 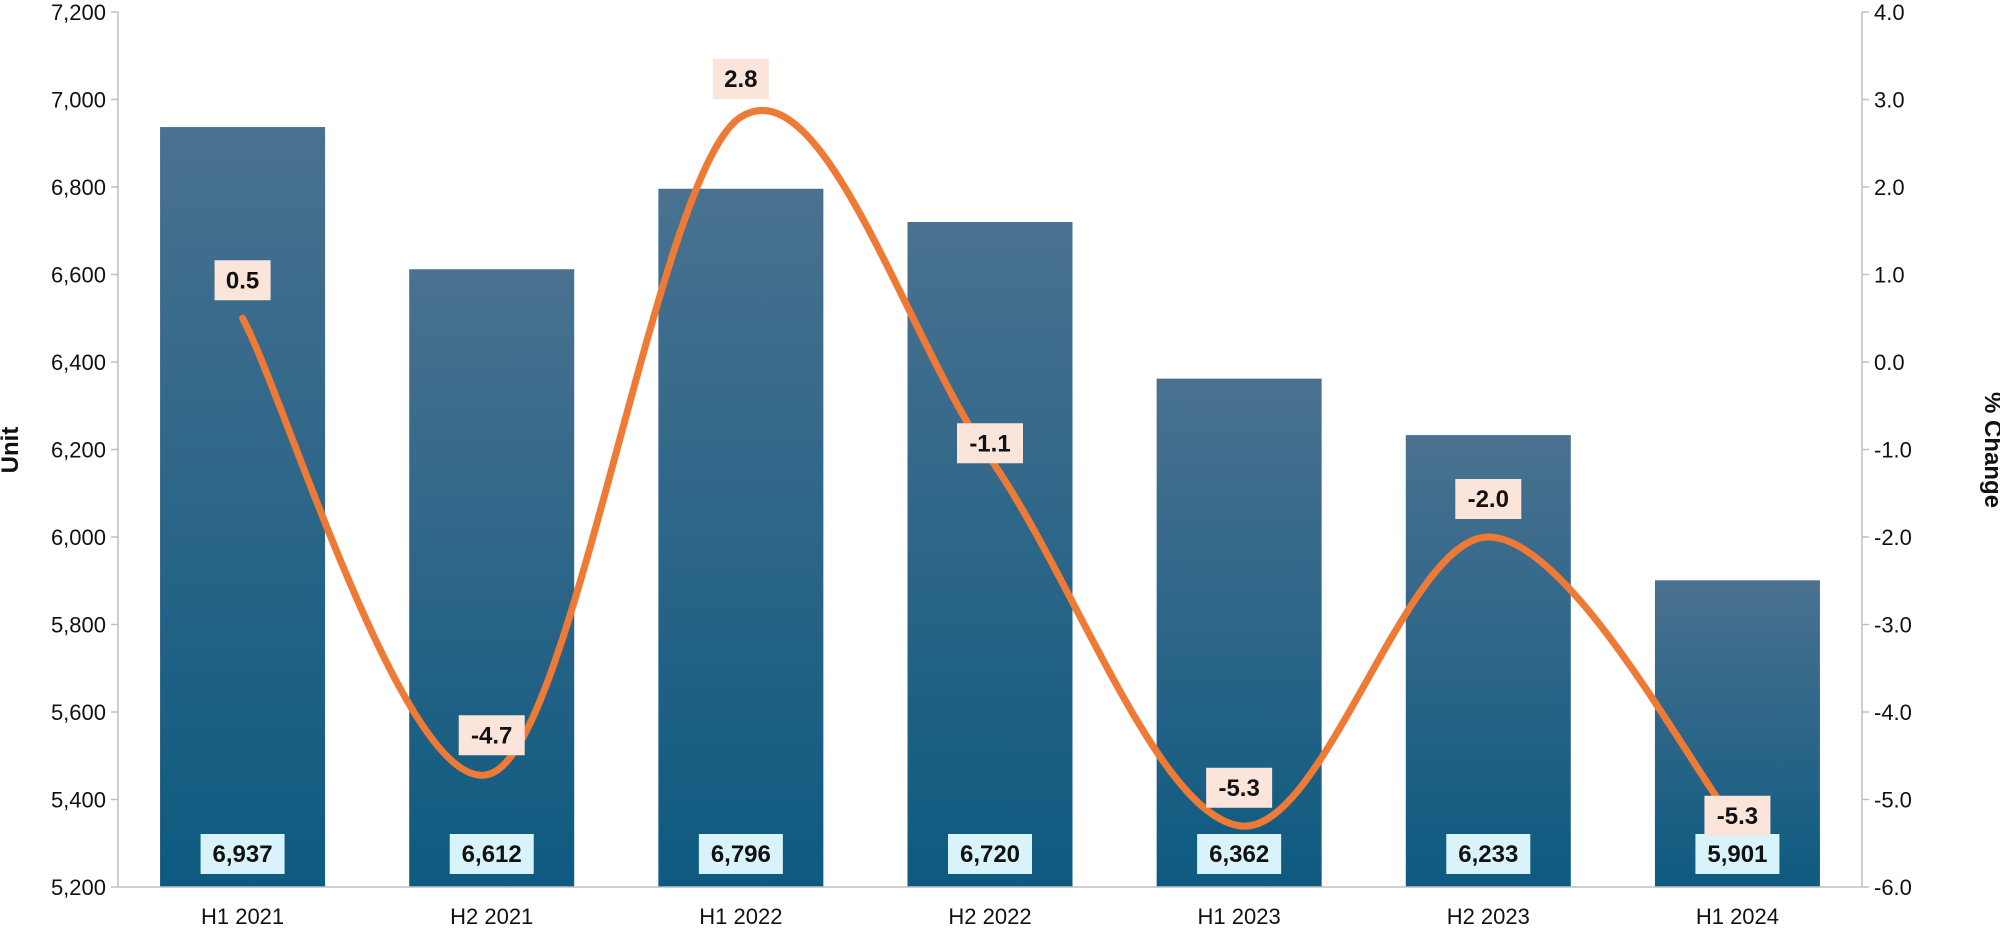 What do you see at coordinates (1893, 450) in the screenshot?
I see `right-tick-label: -1.0` at bounding box center [1893, 450].